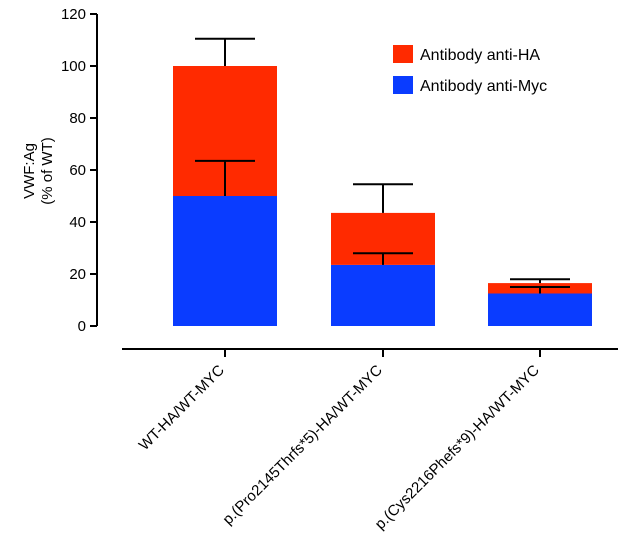 The image size is (644, 555). I want to click on legend-label-1: Antibody anti-Myc, so click(483, 86).